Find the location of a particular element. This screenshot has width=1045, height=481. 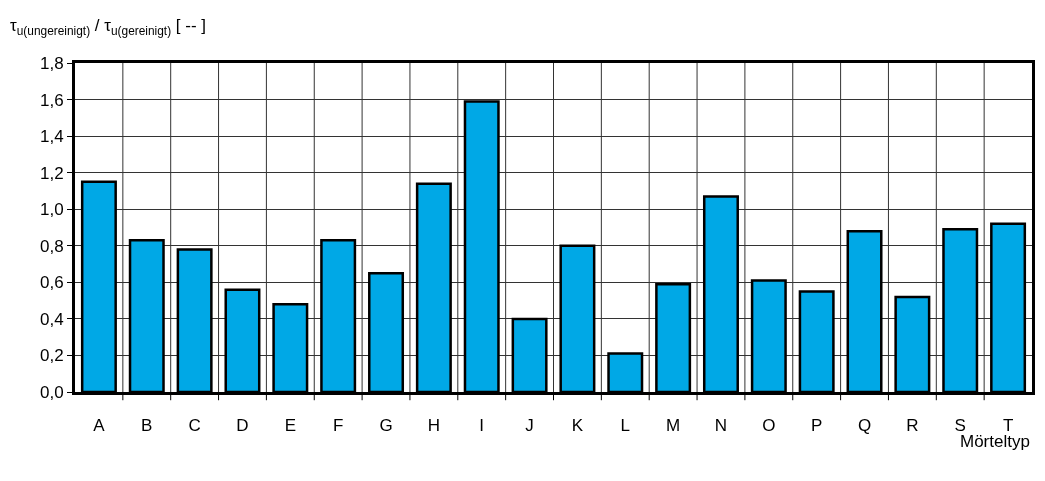

x-tick-label: B is located at coordinates (147, 426).